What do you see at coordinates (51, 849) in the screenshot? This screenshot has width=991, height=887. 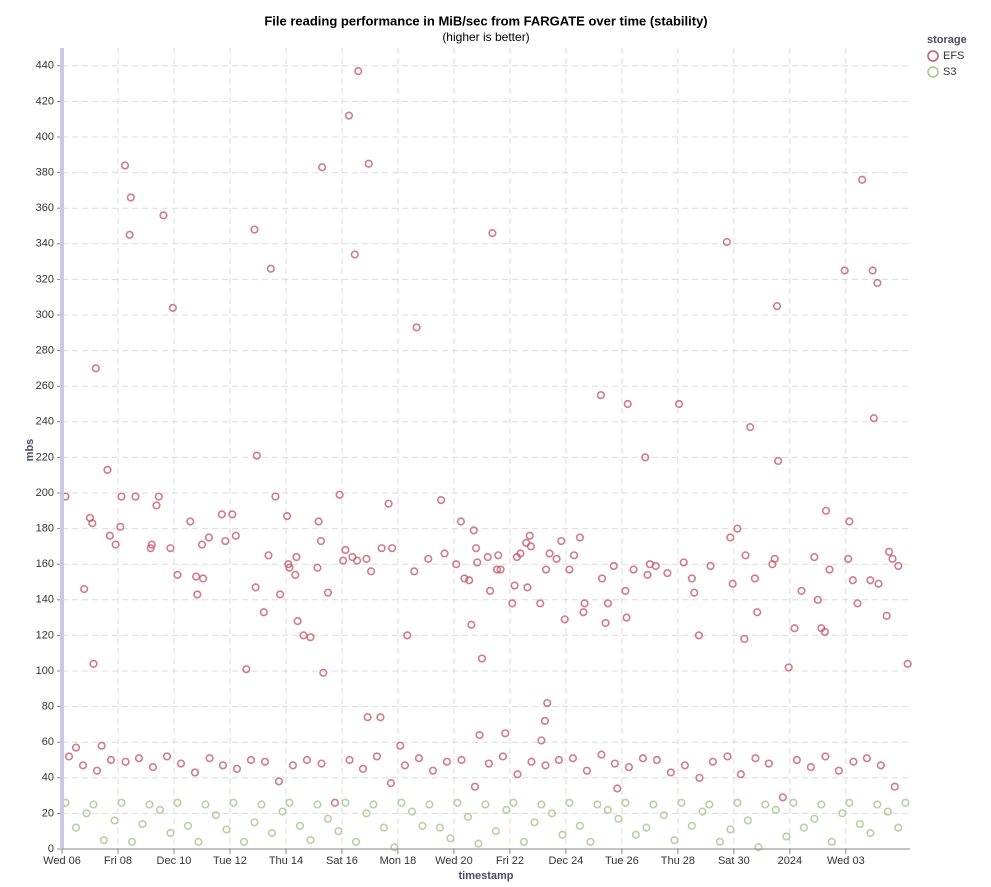 I see `y-tick-label: 0` at bounding box center [51, 849].